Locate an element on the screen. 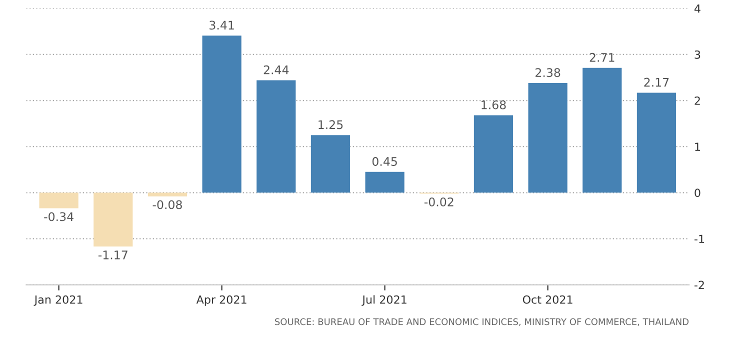 The height and width of the screenshot is (337, 749). data-label: 3.41 is located at coordinates (222, 25).